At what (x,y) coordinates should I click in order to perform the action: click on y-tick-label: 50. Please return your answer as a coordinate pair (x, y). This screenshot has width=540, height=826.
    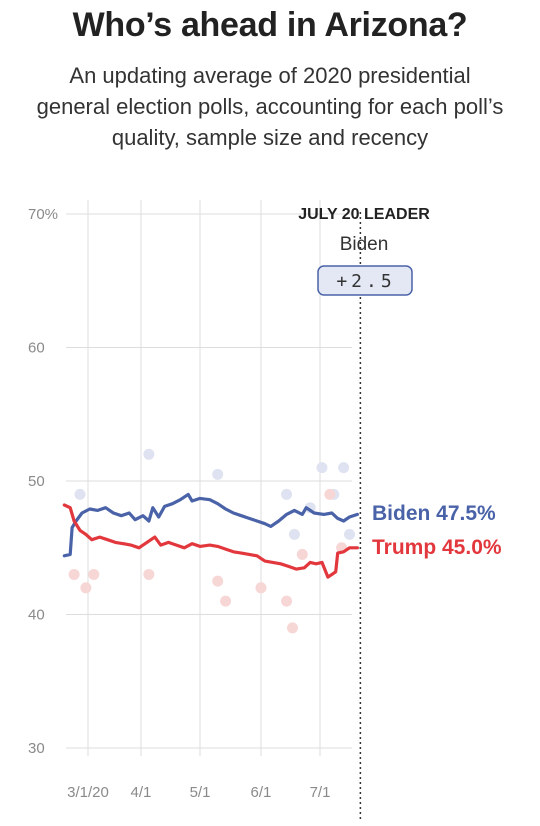
    Looking at the image, I should click on (36, 481).